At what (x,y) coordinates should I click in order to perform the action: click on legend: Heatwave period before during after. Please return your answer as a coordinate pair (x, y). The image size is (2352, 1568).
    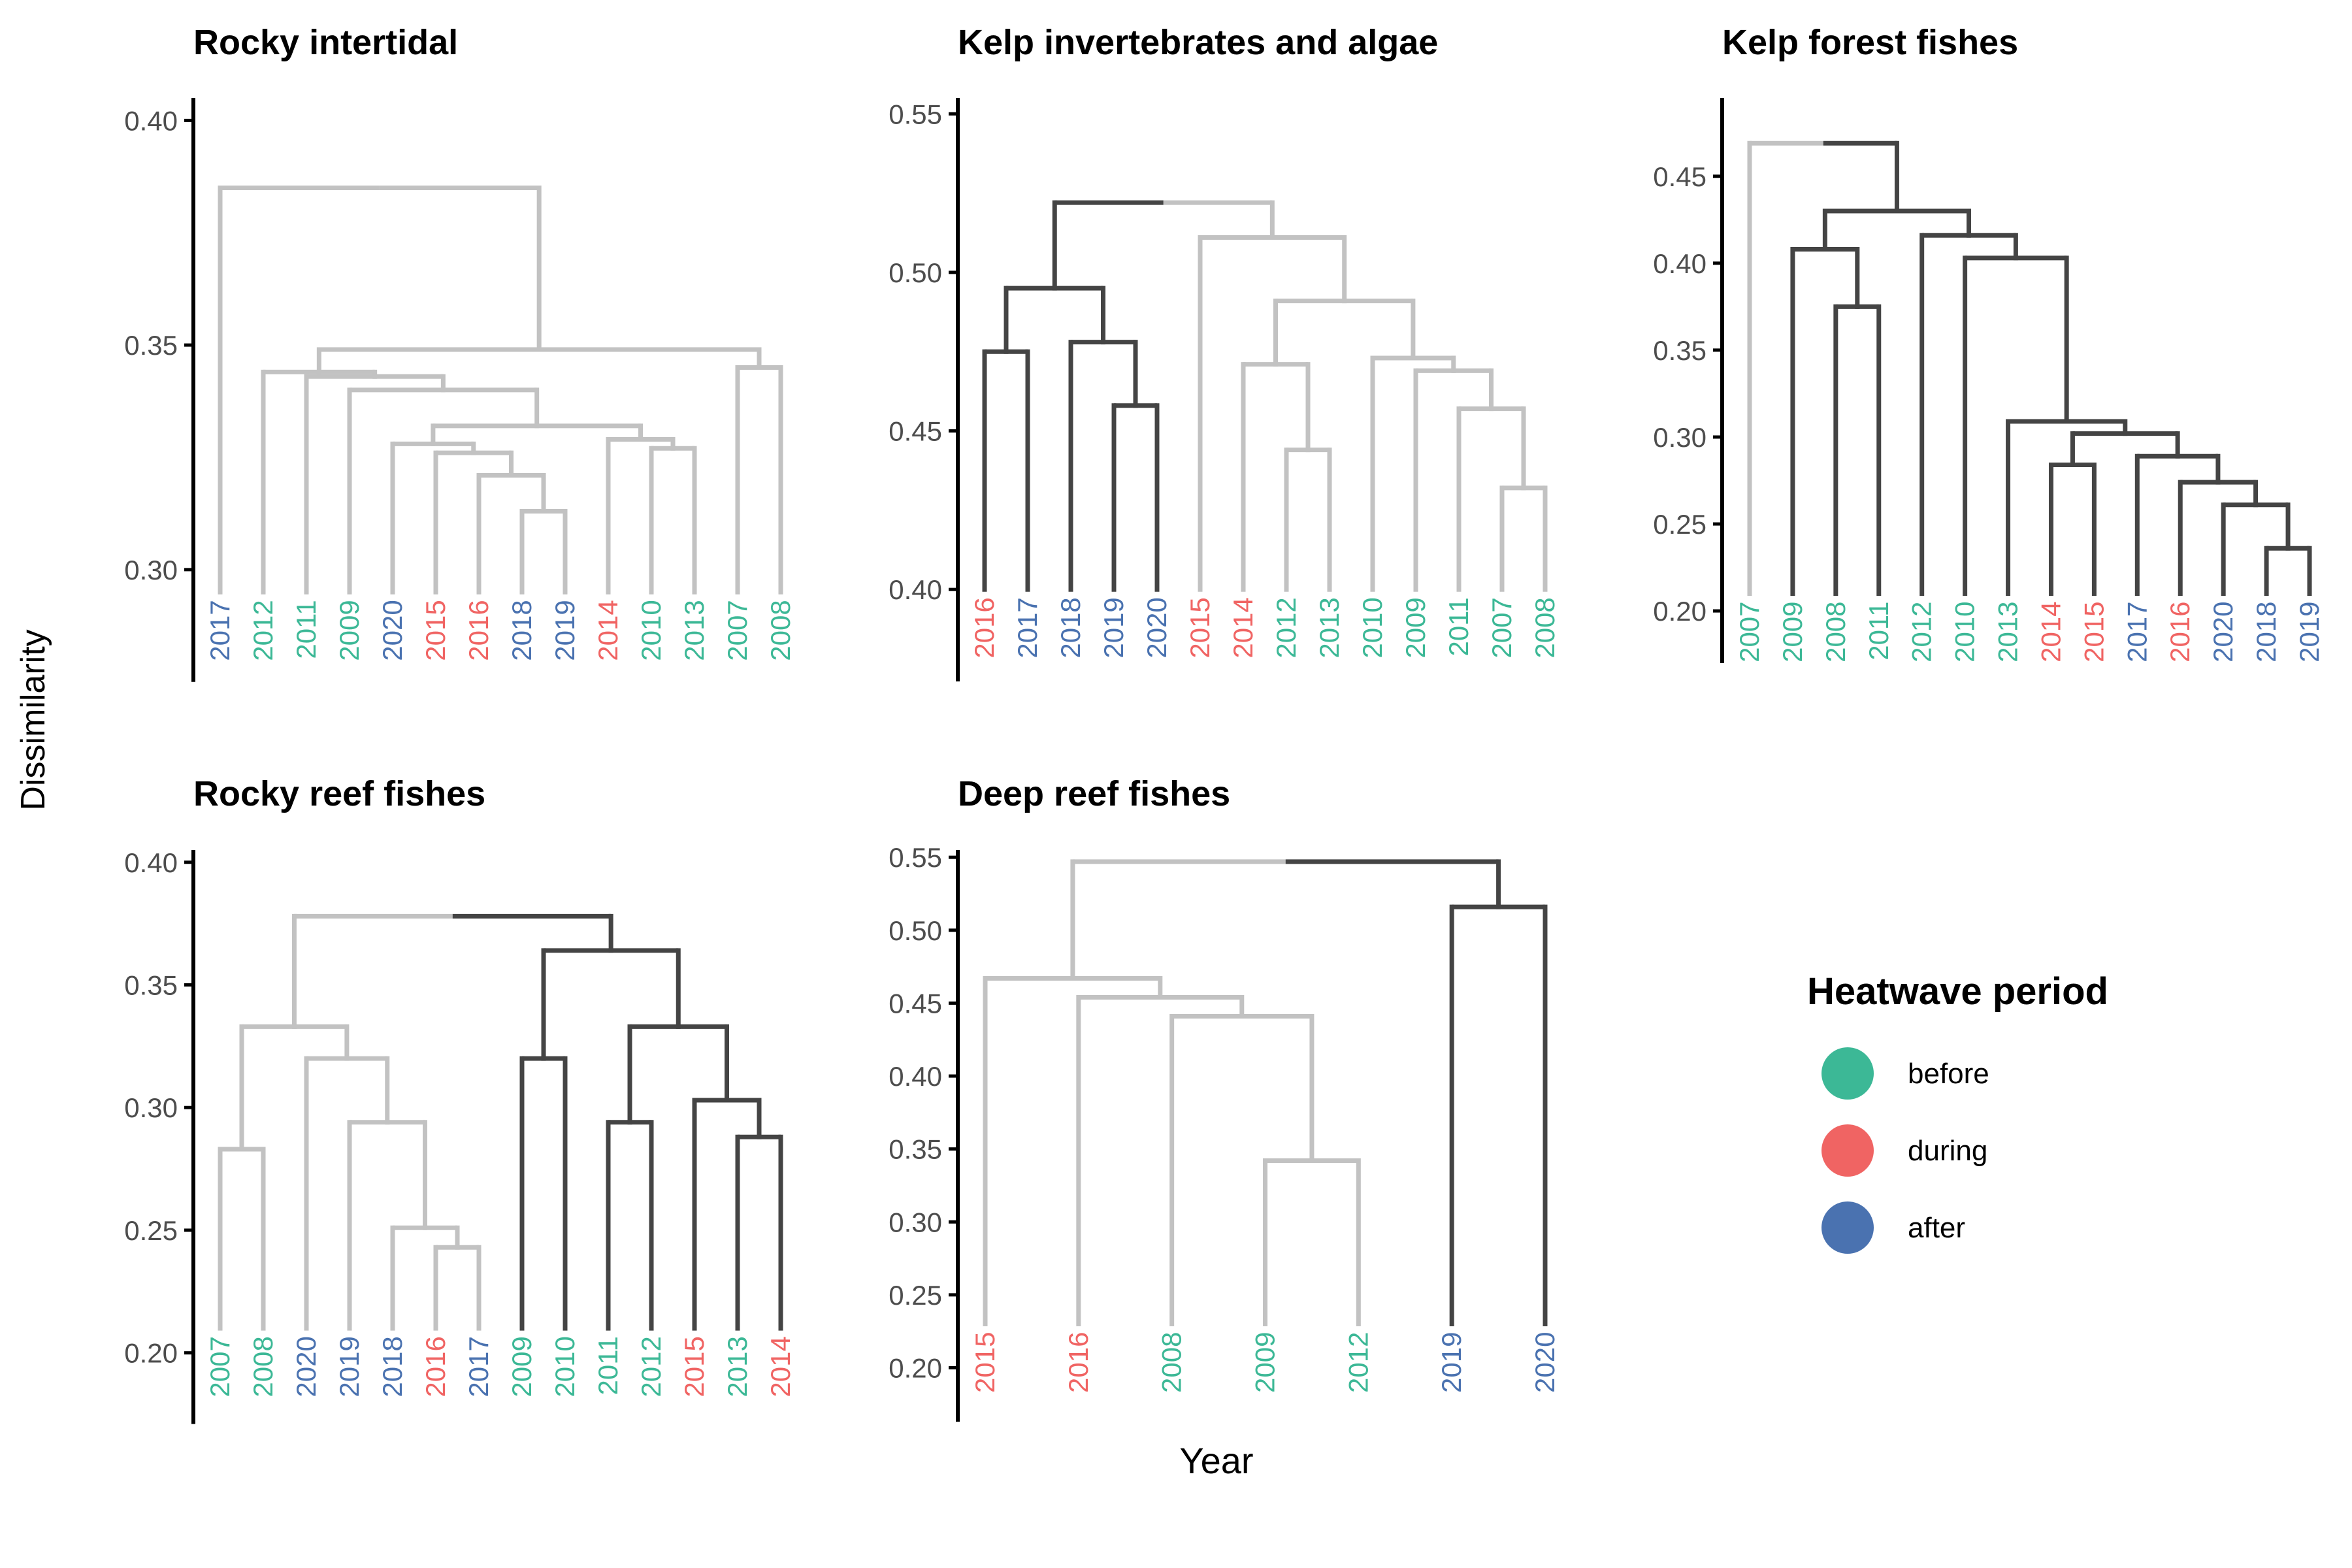
    Looking at the image, I should click on (1957, 1112).